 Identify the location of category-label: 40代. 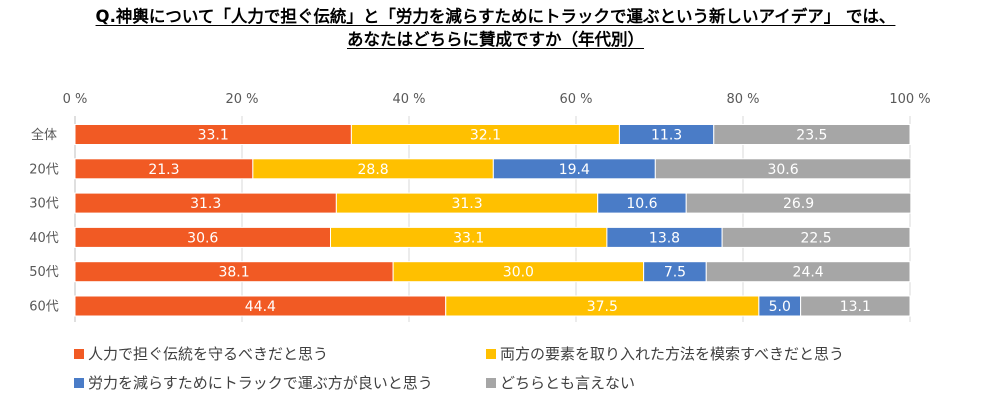
(44, 238).